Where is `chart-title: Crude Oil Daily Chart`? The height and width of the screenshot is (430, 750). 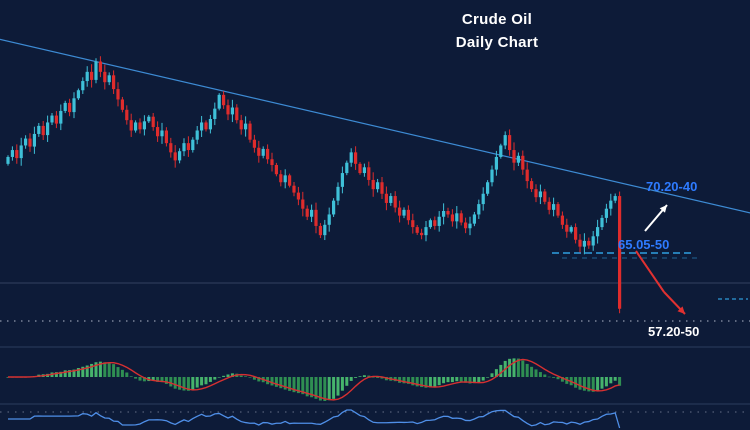
chart-title: Crude Oil Daily Chart is located at coordinates (497, 31).